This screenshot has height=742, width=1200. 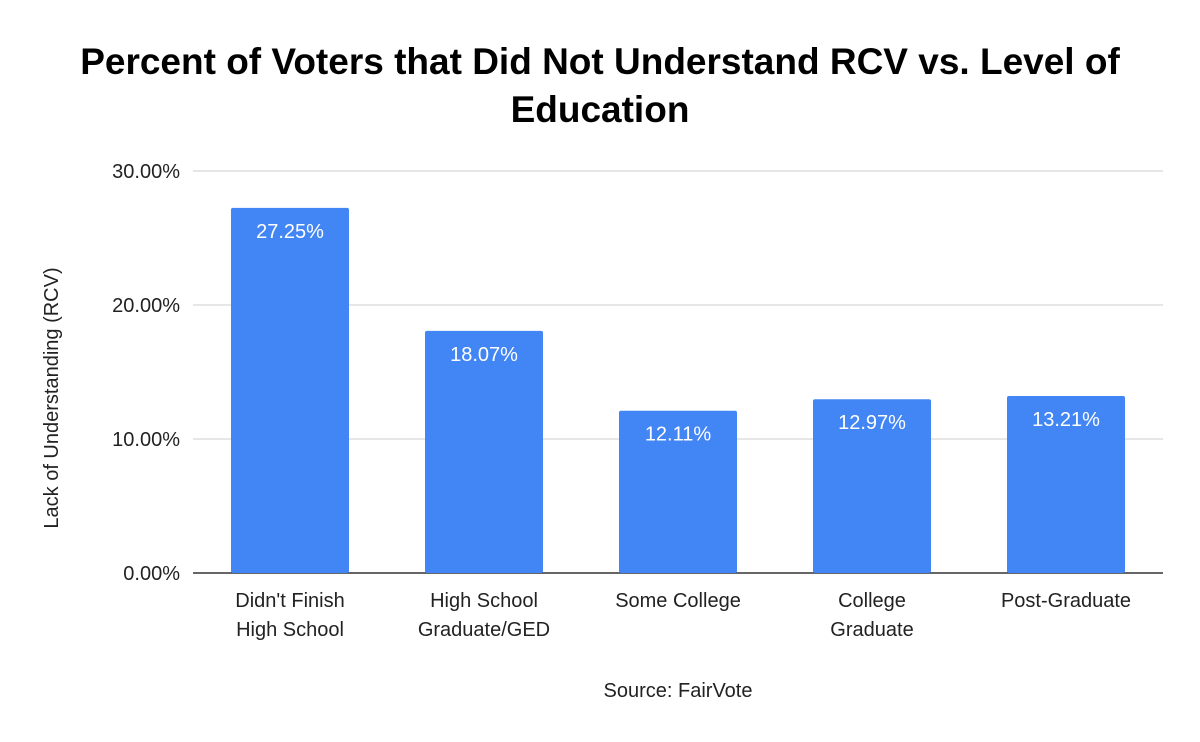 I want to click on bar-data-label: 27.25%, so click(x=290, y=232).